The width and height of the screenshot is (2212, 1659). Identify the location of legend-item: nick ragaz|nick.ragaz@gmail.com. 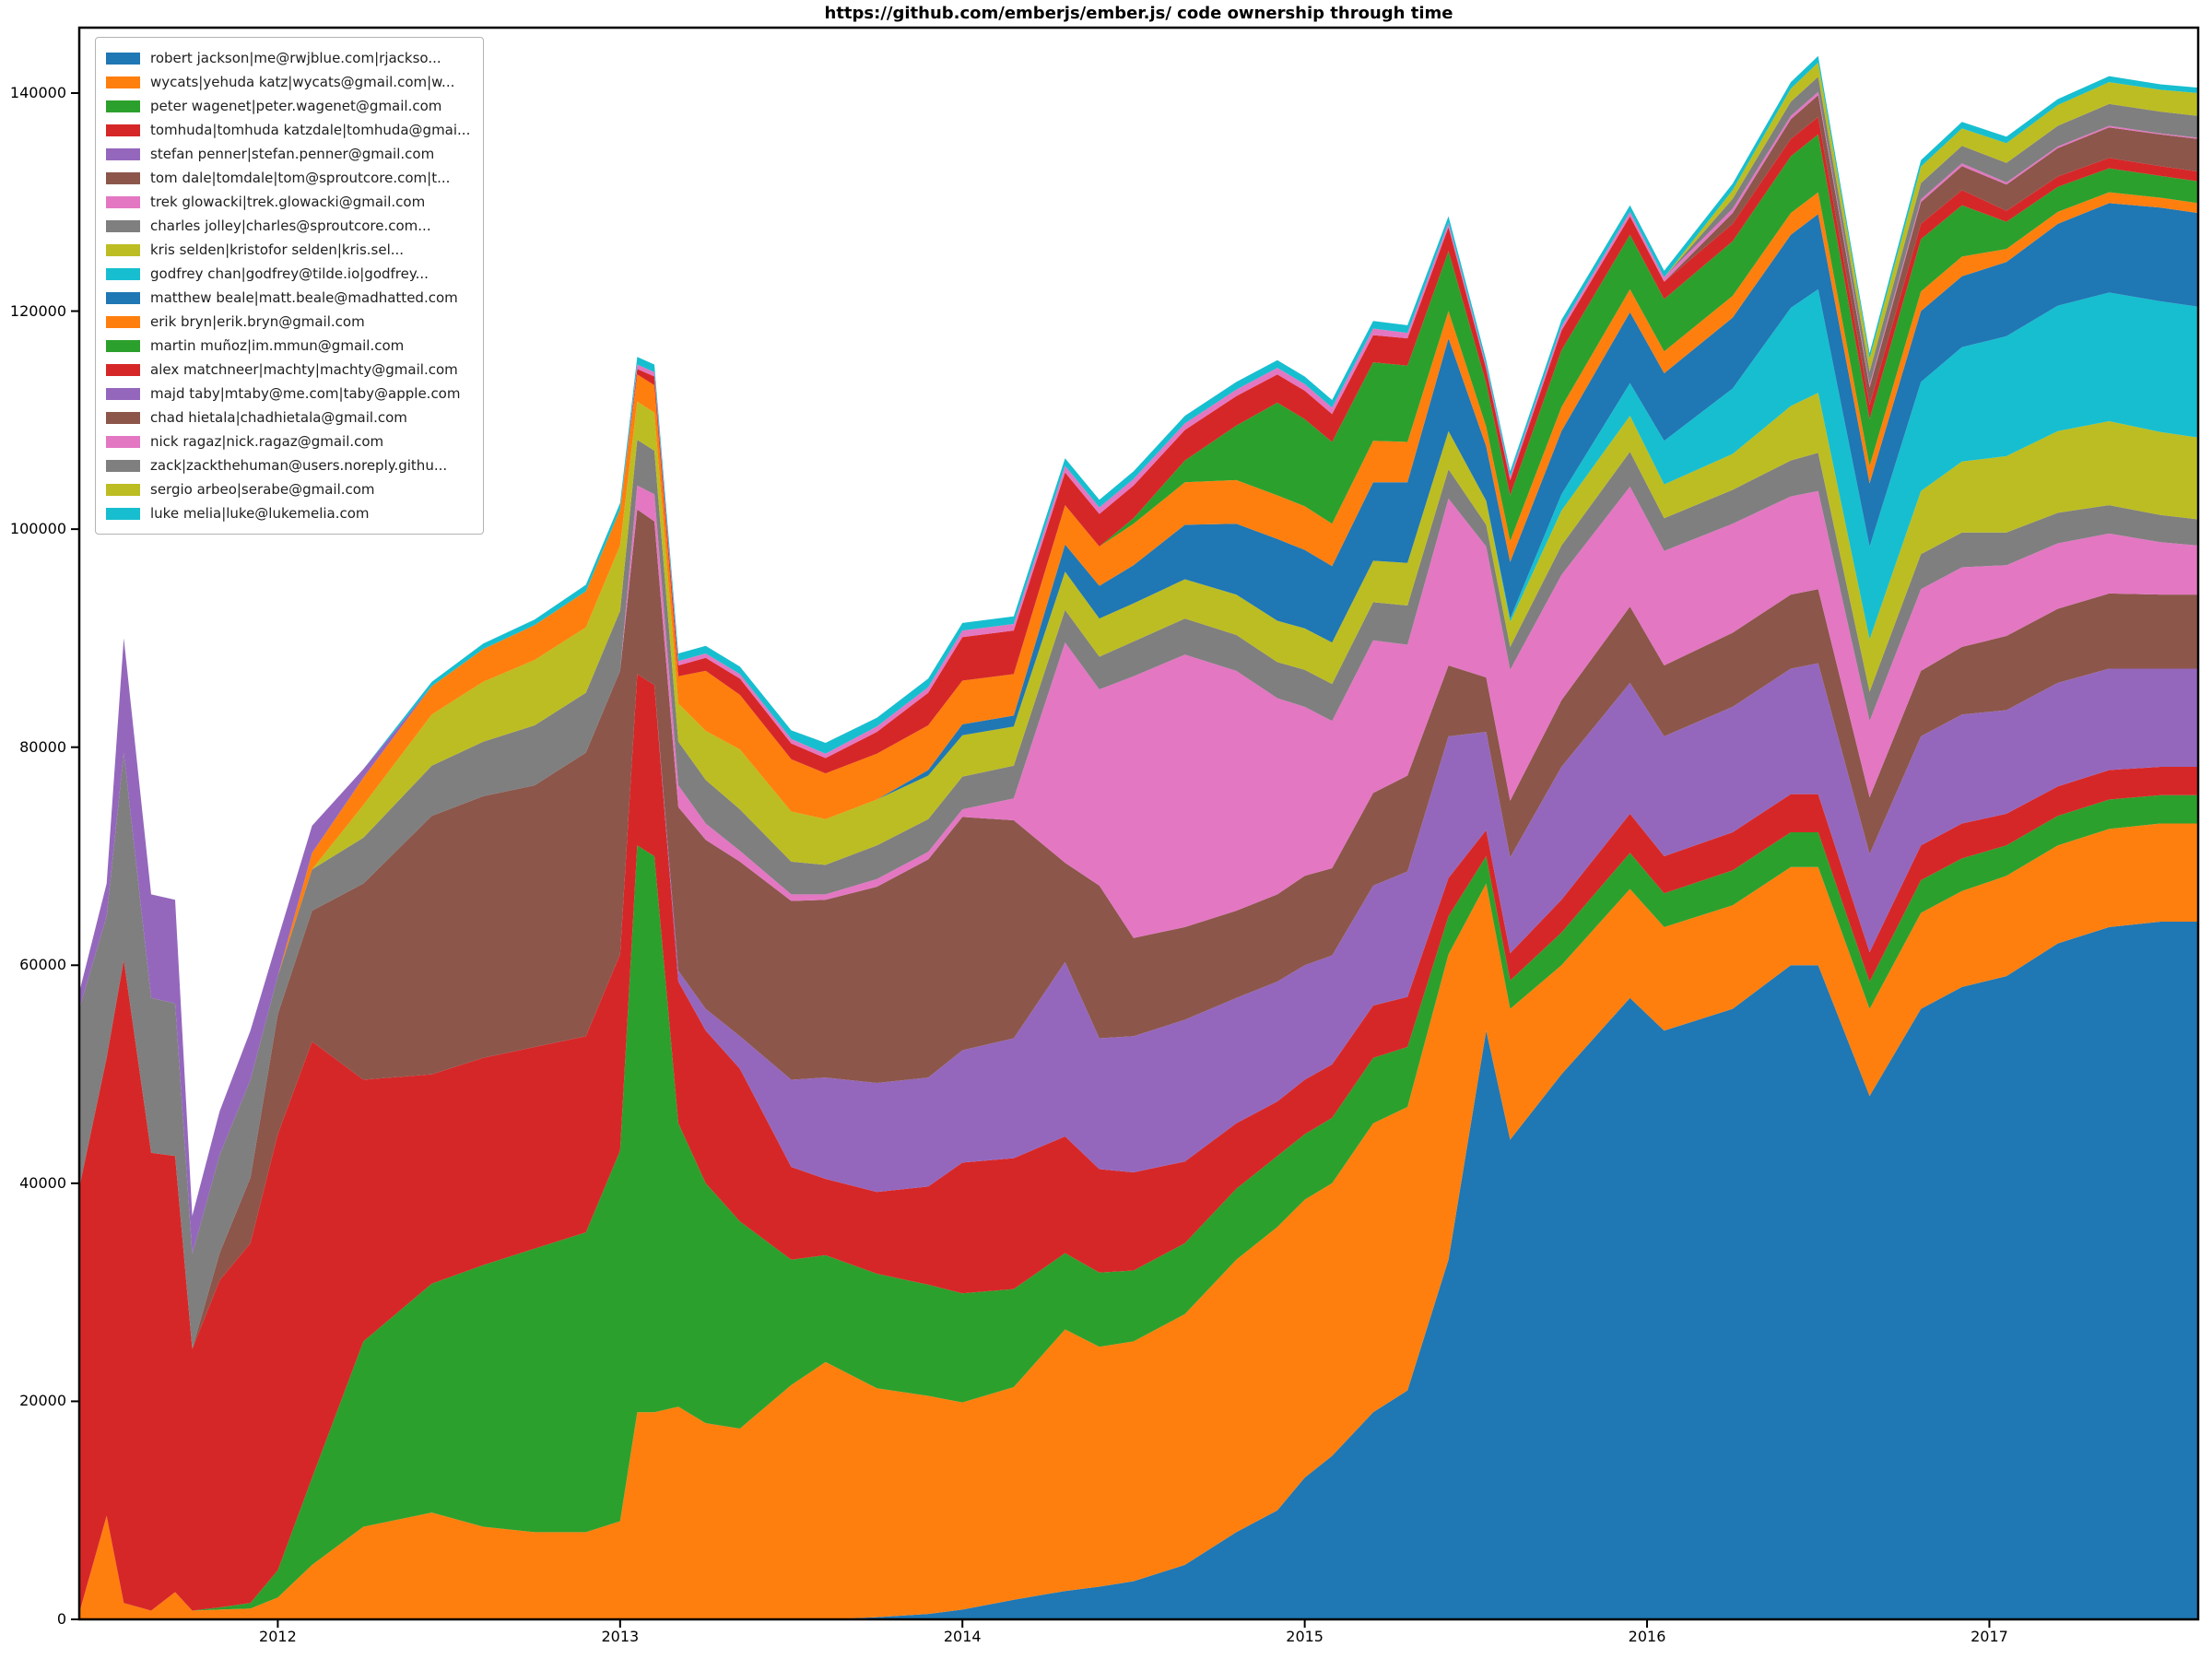
(288, 441).